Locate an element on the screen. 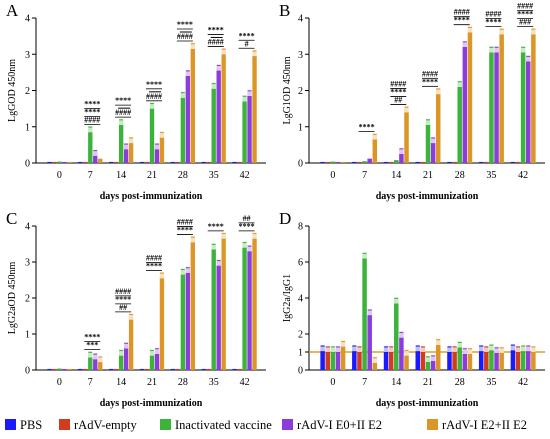 The width and height of the screenshot is (550, 439). legend-item: rAdV-I E0+II E2 is located at coordinates (332, 425).